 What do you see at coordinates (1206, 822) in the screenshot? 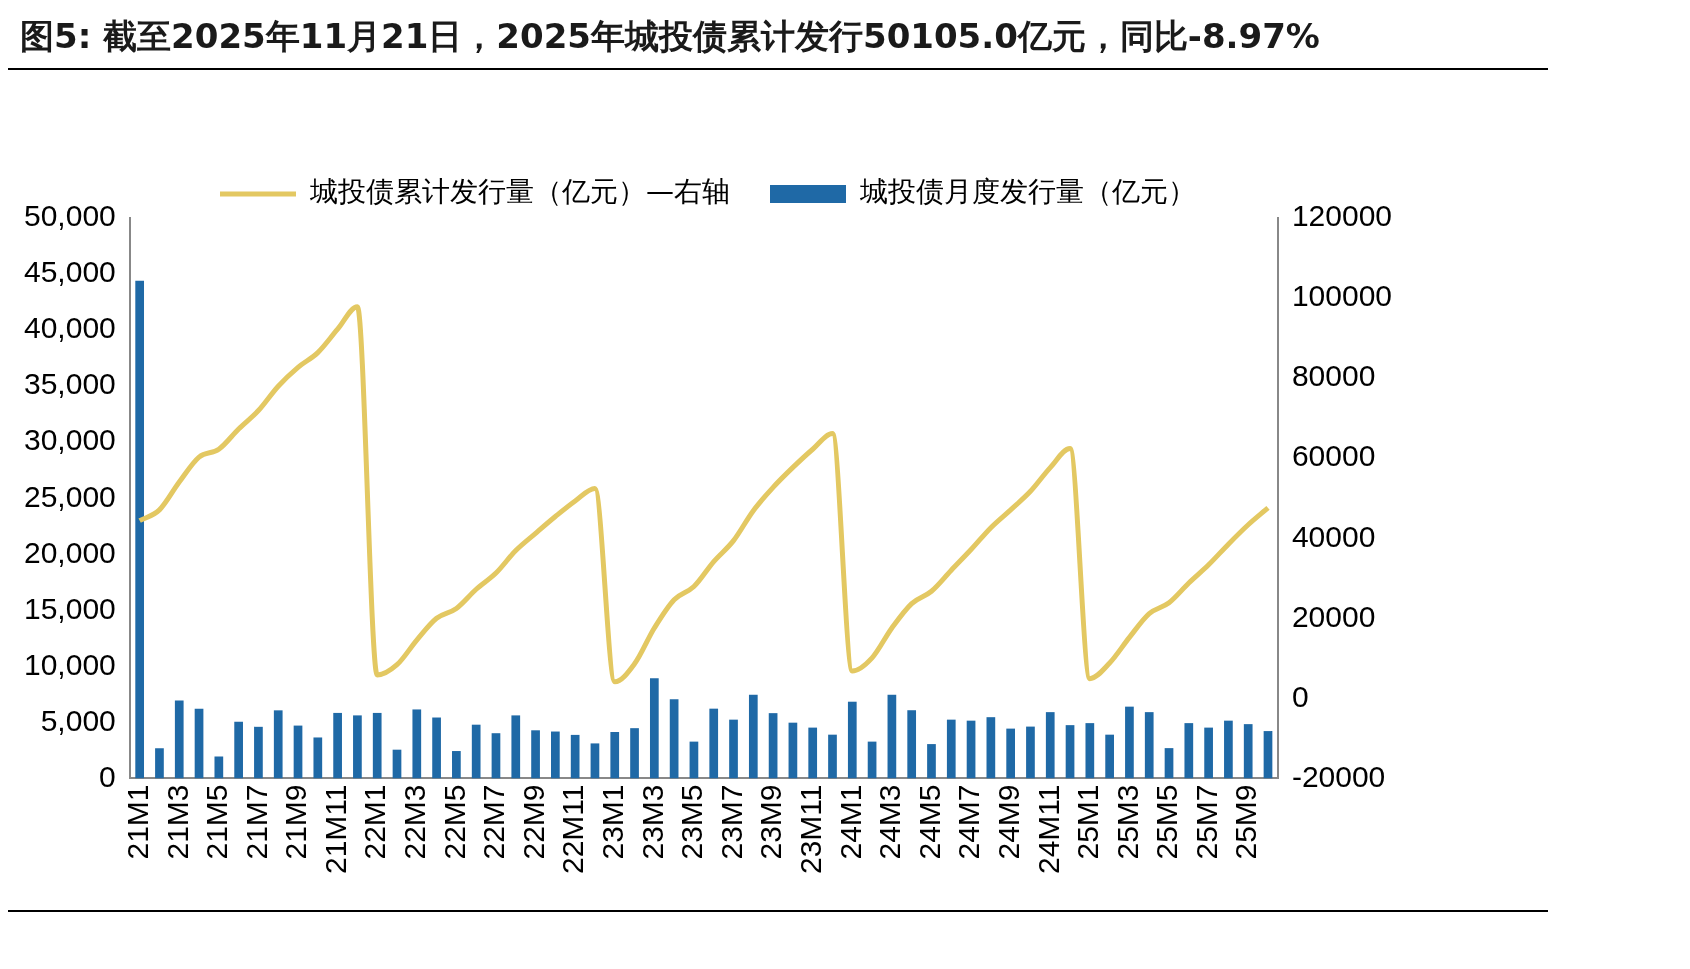
I see `x-tick-label: 25M7` at bounding box center [1206, 822].